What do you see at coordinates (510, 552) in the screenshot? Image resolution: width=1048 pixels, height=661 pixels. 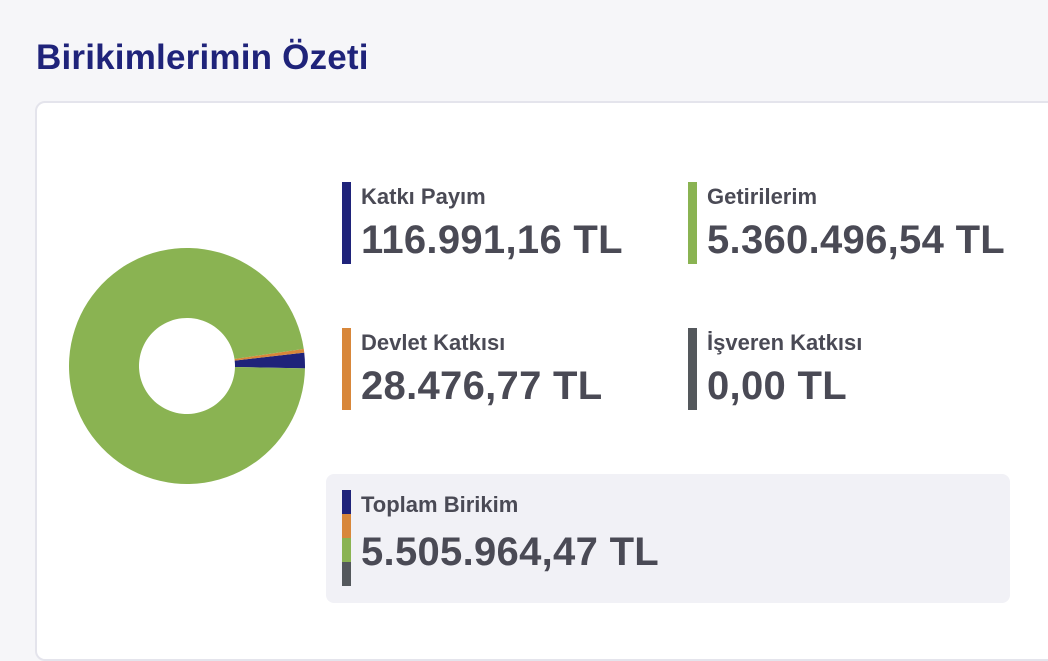 I see `total-savings-value: 5.505.964,47 TL` at bounding box center [510, 552].